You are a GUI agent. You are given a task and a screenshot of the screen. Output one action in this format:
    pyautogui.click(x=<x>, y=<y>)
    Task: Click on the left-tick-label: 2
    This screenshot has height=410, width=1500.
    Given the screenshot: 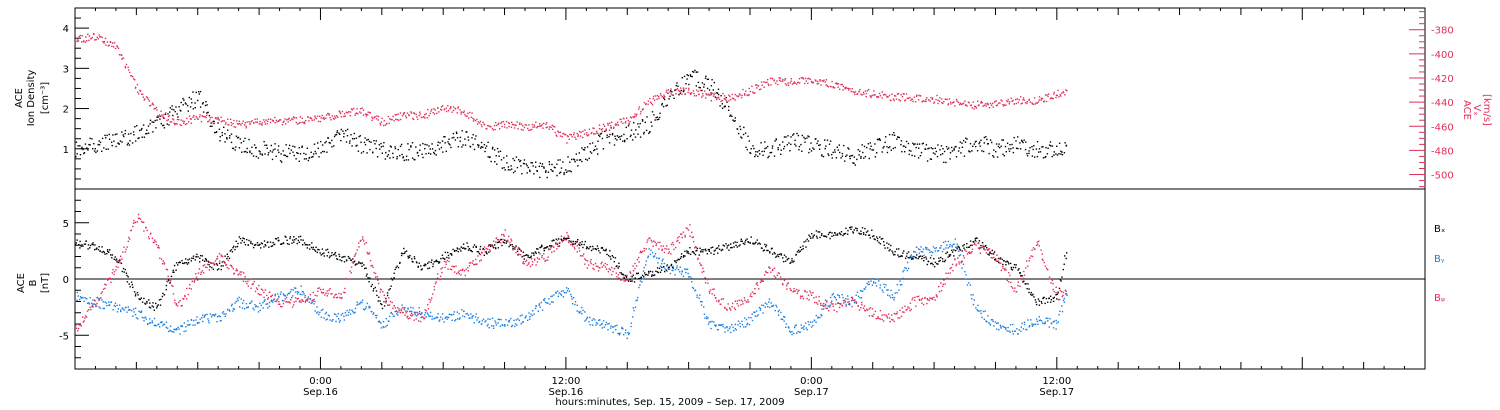 What is the action you would take?
    pyautogui.click(x=66, y=110)
    